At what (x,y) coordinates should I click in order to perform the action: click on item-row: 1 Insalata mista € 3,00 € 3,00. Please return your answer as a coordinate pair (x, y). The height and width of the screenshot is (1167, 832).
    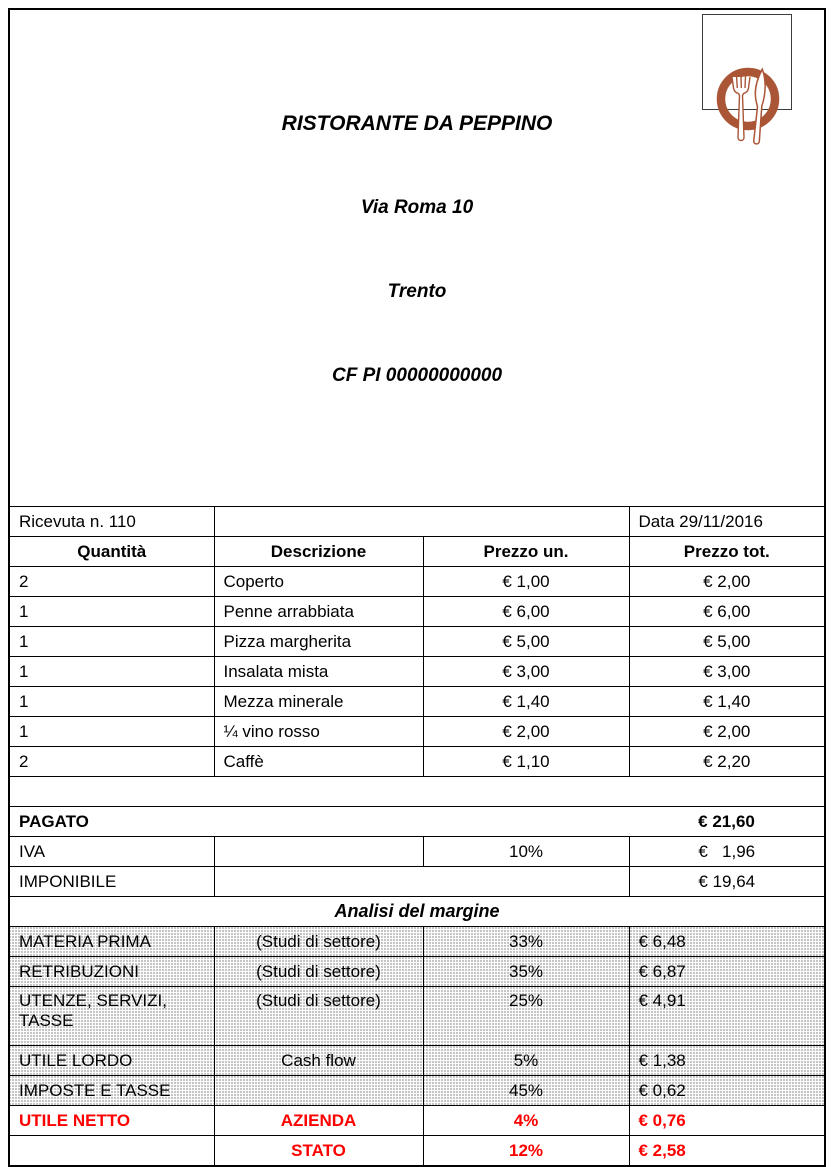
    Looking at the image, I should click on (417, 671).